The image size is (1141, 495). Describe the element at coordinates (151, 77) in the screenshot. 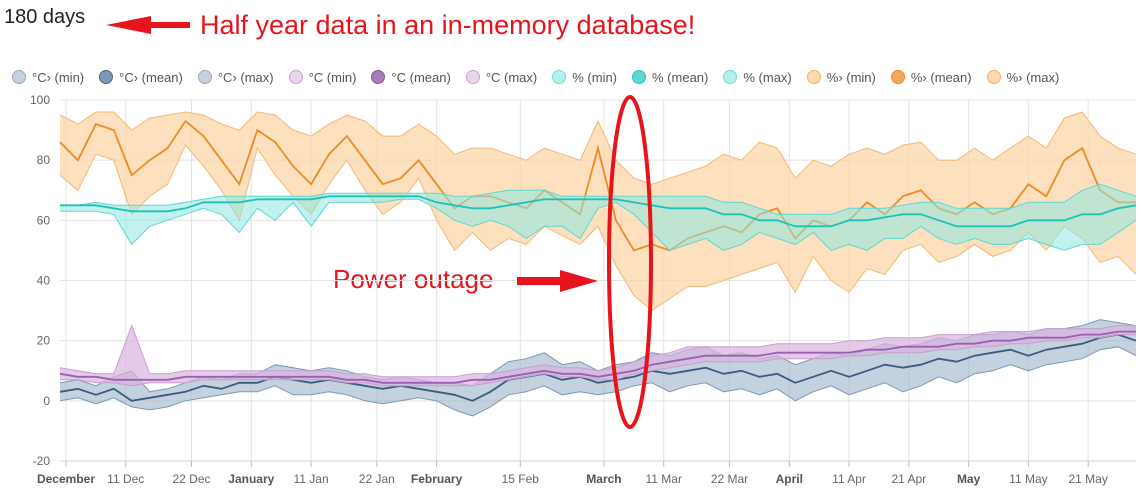

I see `legend-label: °C› (mean)` at that location.